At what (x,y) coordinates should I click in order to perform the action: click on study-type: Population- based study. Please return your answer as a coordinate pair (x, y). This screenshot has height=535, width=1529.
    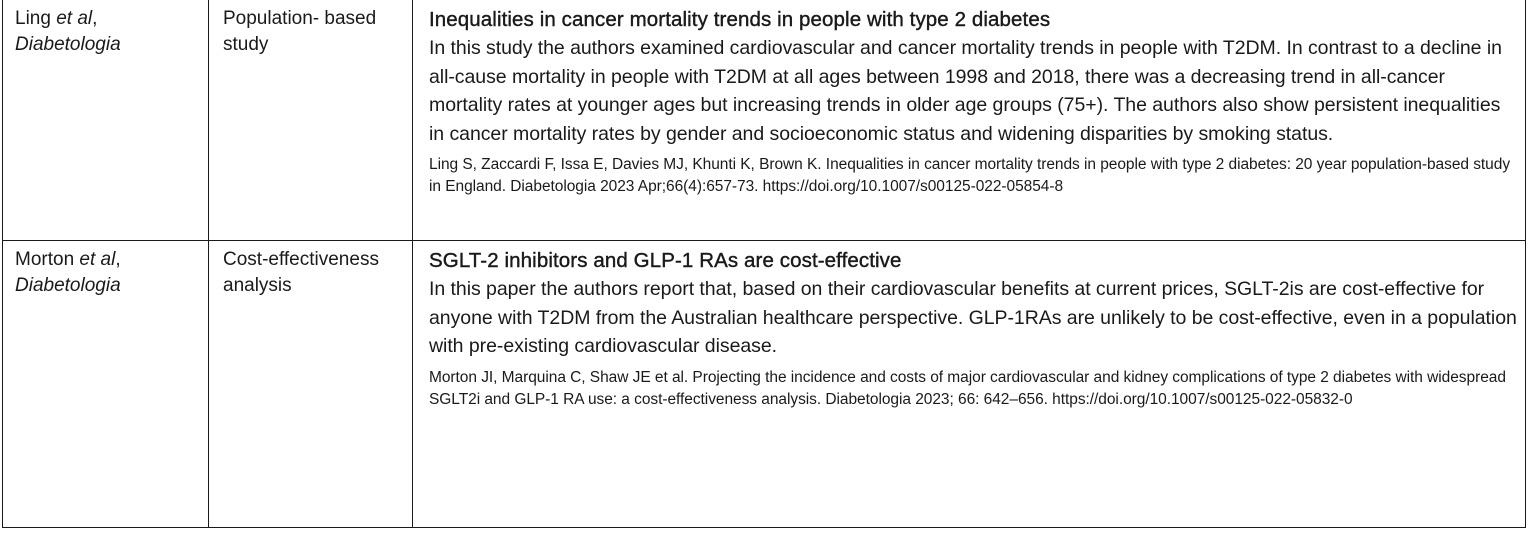
    Looking at the image, I should click on (300, 31).